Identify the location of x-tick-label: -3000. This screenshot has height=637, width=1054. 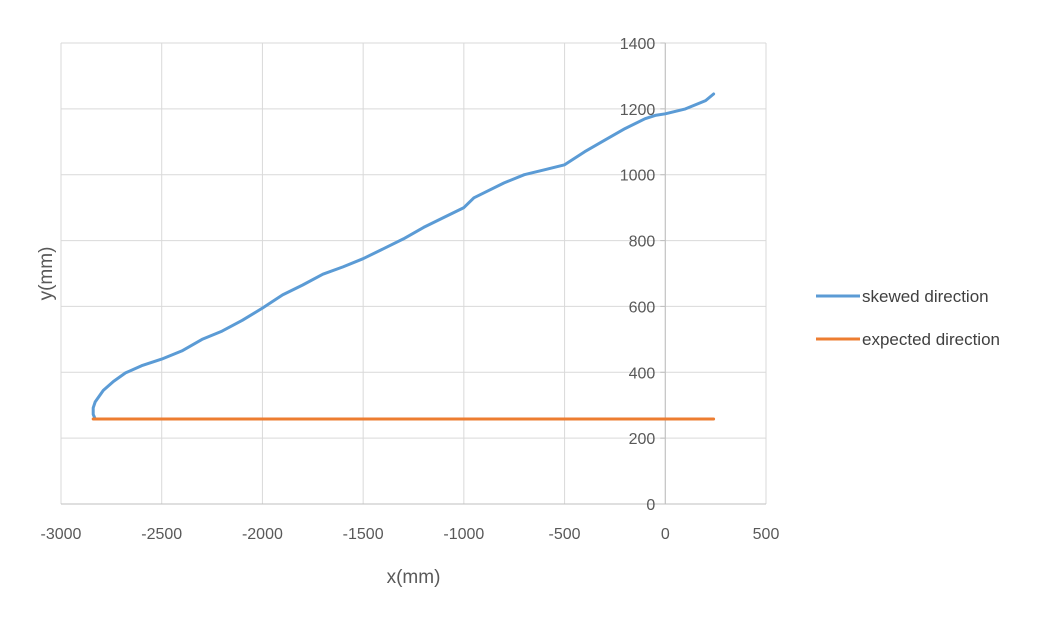
(61, 534).